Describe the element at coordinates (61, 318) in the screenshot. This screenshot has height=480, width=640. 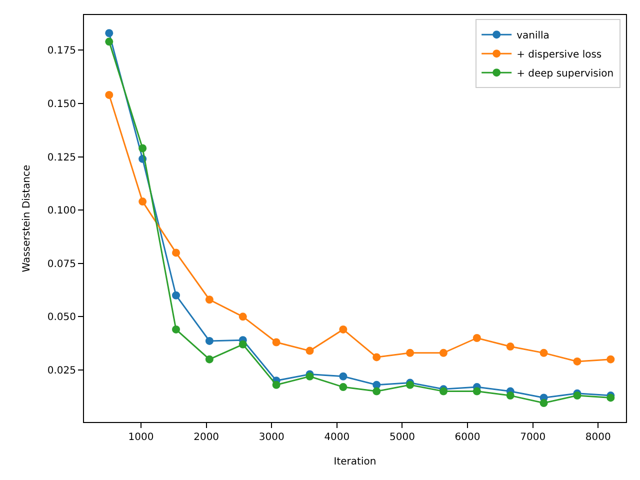
I see `y-tick-label: 0.050` at that location.